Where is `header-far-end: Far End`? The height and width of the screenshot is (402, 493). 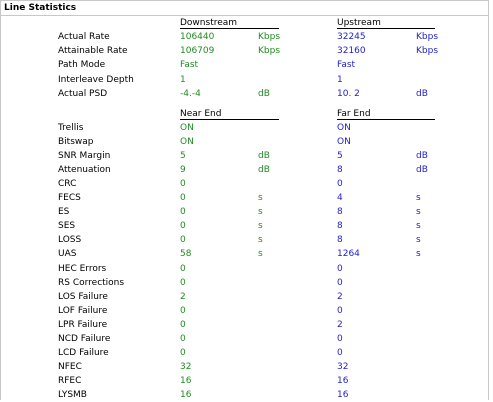
header-far-end: Far End is located at coordinates (354, 114).